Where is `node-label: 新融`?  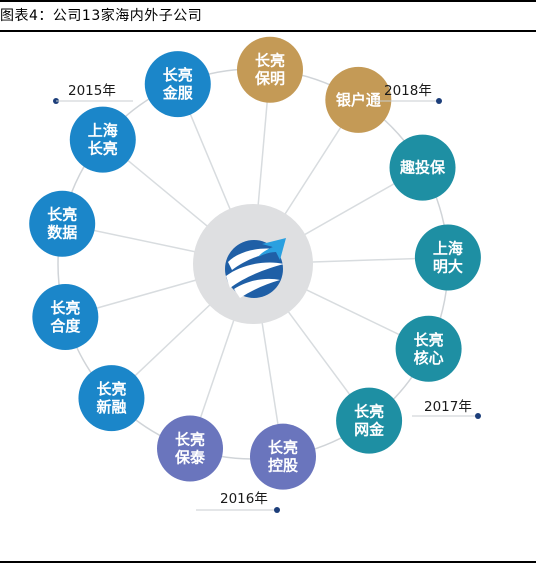 node-label: 新融 is located at coordinates (111, 407).